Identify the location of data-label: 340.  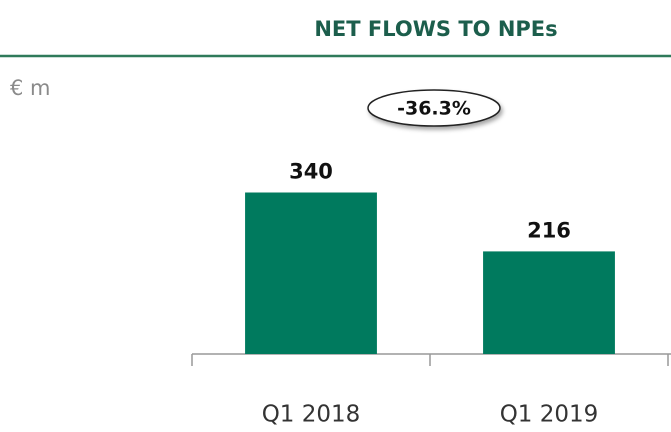
(311, 172).